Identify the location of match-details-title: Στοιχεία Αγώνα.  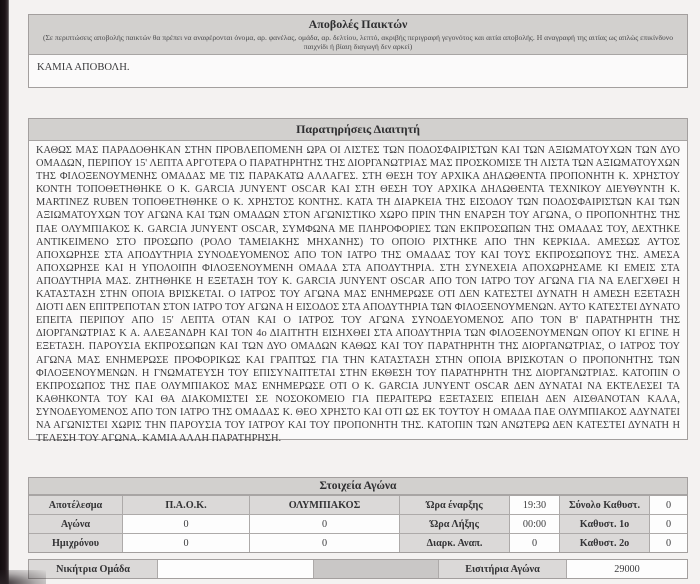
(358, 486).